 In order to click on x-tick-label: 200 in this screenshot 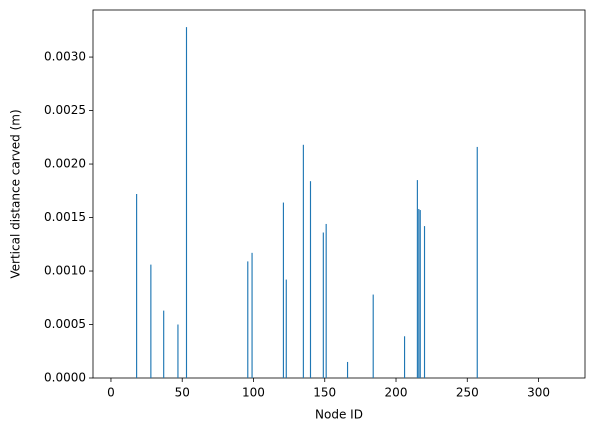, I will do `click(396, 393)`.